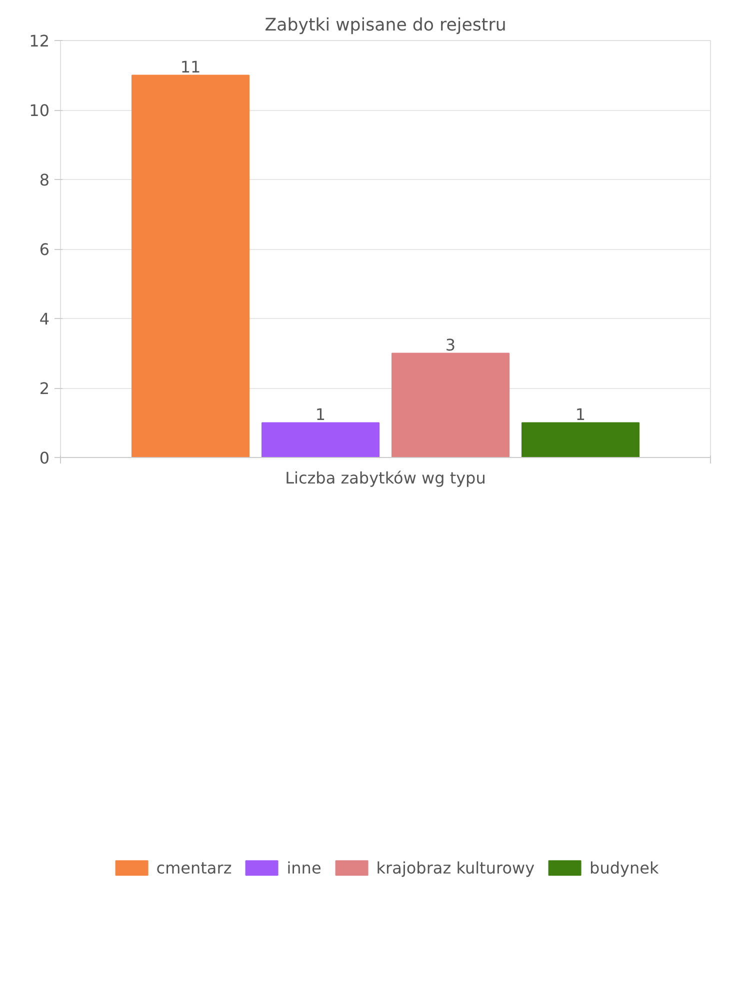  What do you see at coordinates (385, 26) in the screenshot?
I see `chart-title: Zabytki wpisane do rejestru` at bounding box center [385, 26].